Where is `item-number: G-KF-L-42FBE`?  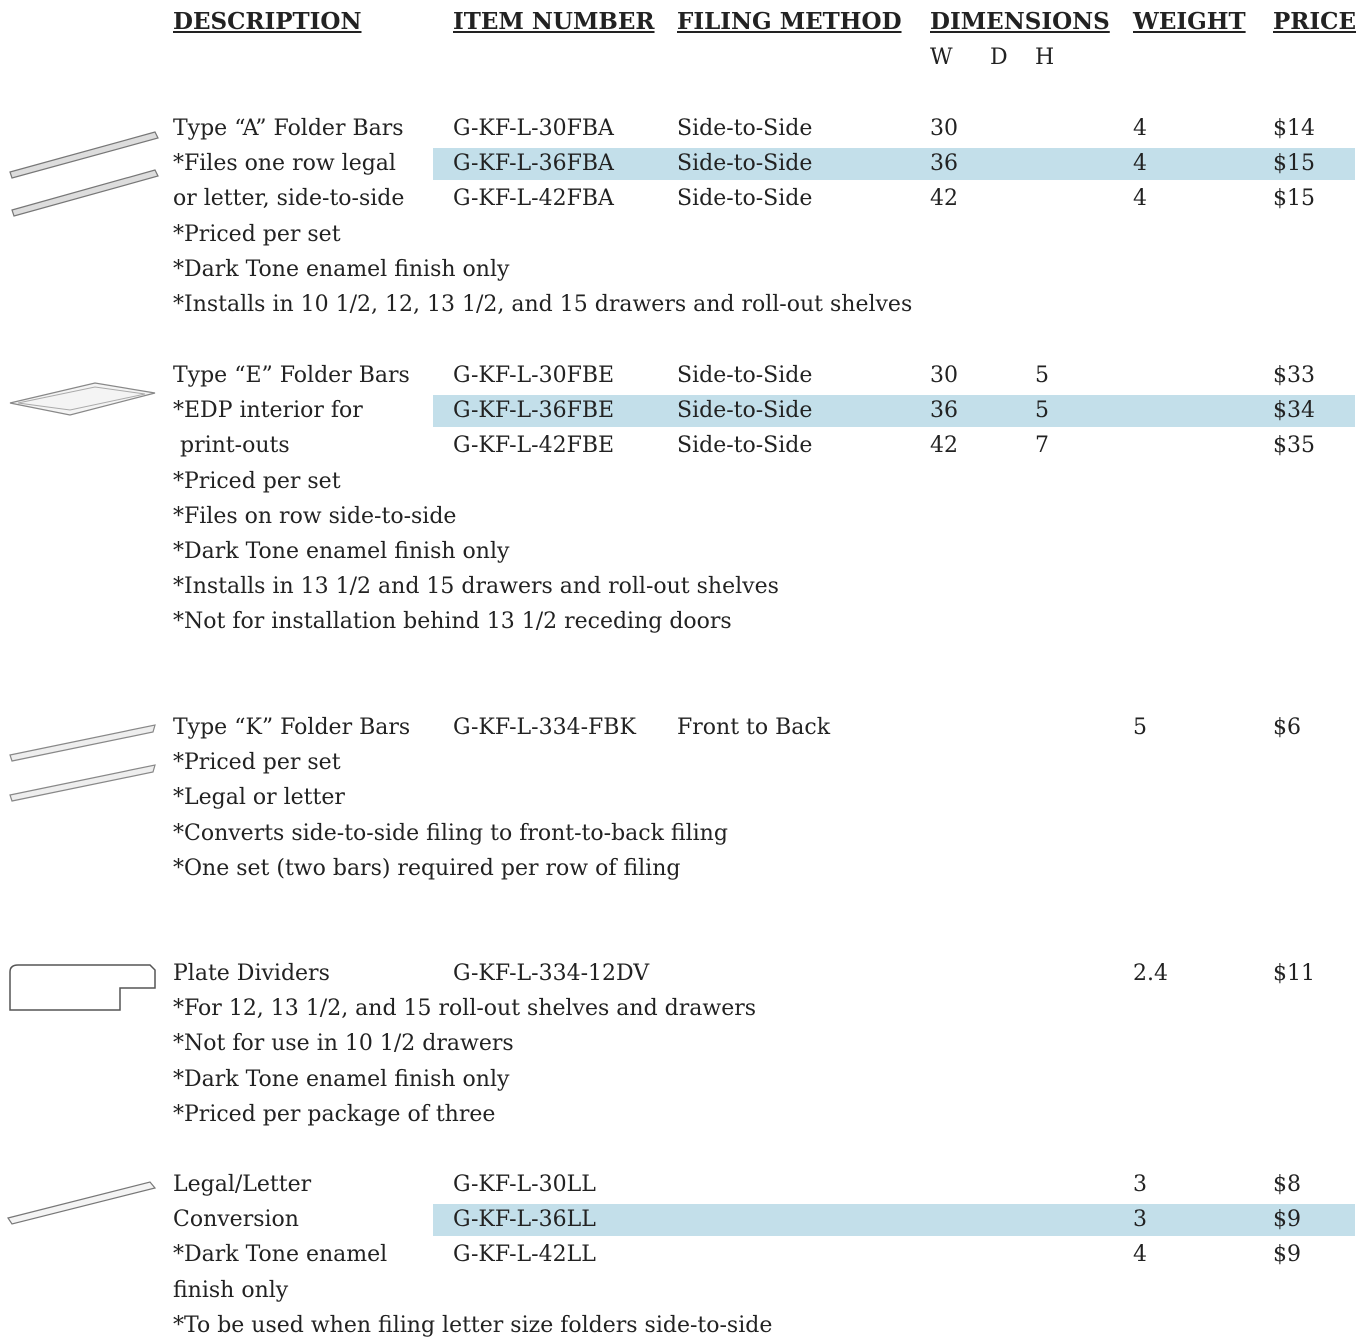 item-number: G-KF-L-42FBE is located at coordinates (534, 446).